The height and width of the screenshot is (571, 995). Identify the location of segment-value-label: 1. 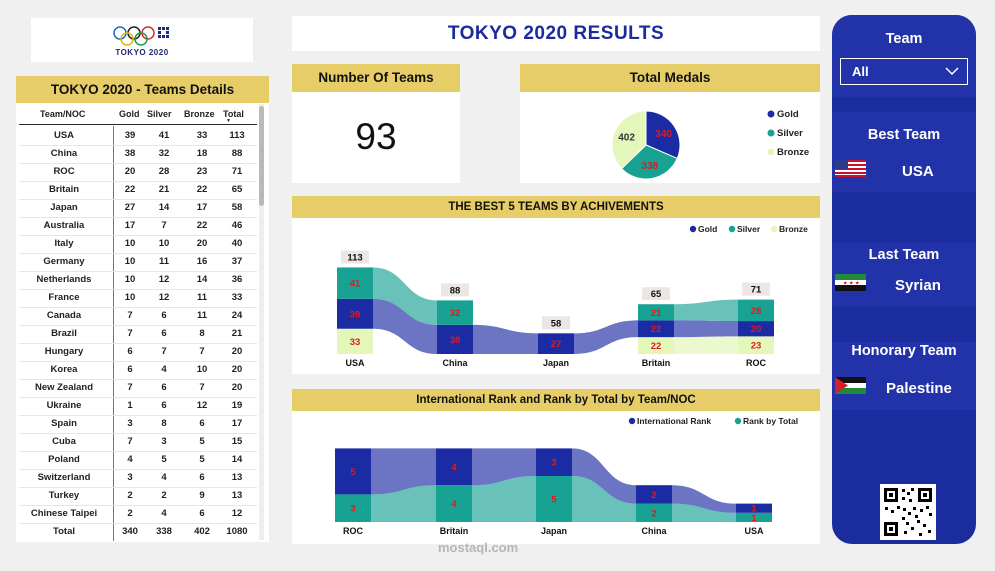
(754, 509).